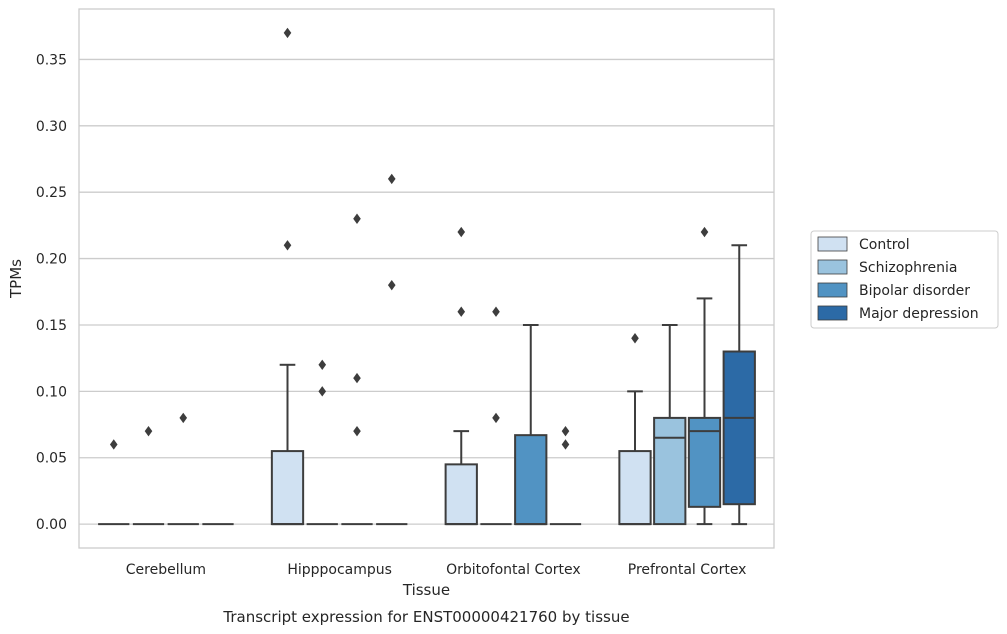 This screenshot has height=634, width=1007. I want to click on legend-label-0: Control, so click(884, 245).